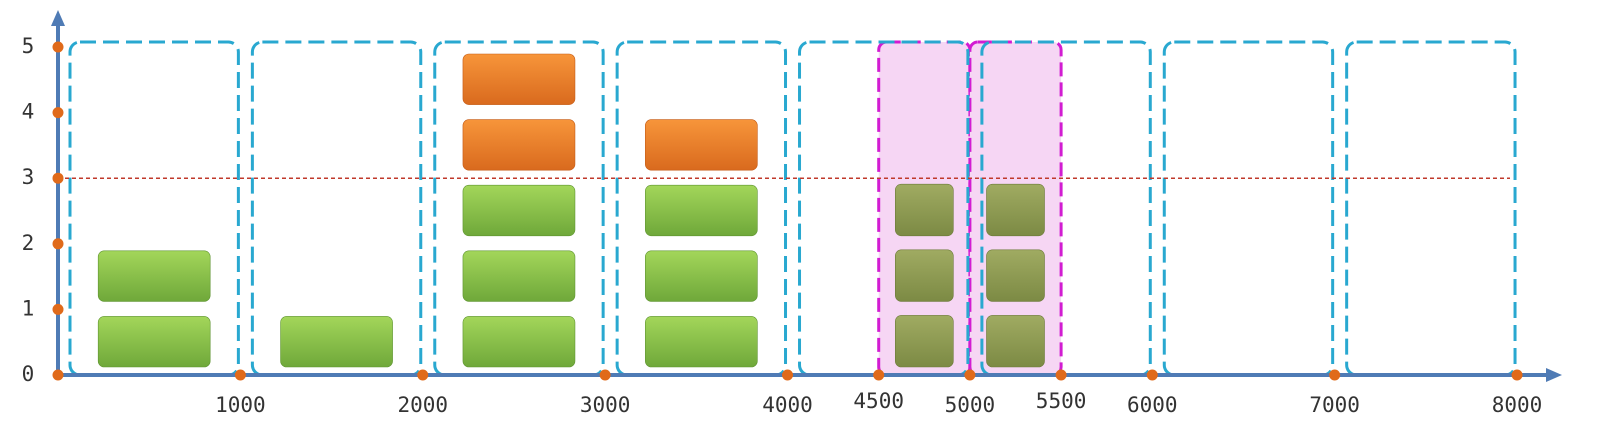 Image resolution: width=1613 pixels, height=445 pixels. What do you see at coordinates (970, 208) in the screenshot?
I see `sub-window-layer` at bounding box center [970, 208].